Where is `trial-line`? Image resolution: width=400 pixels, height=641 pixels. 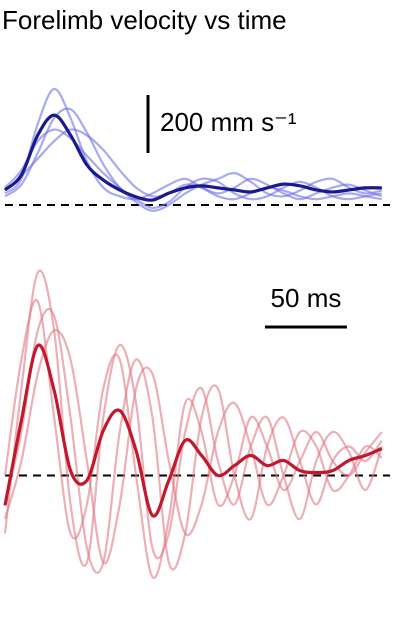 trial-line is located at coordinates (193, 169).